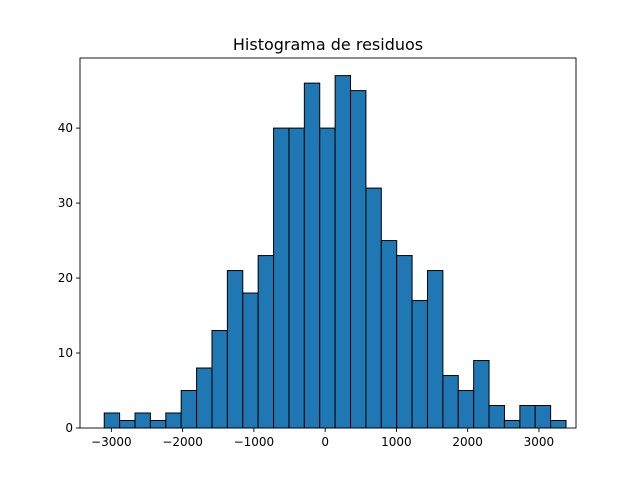  What do you see at coordinates (65, 353) in the screenshot?
I see `y-tick-label: 10` at bounding box center [65, 353].